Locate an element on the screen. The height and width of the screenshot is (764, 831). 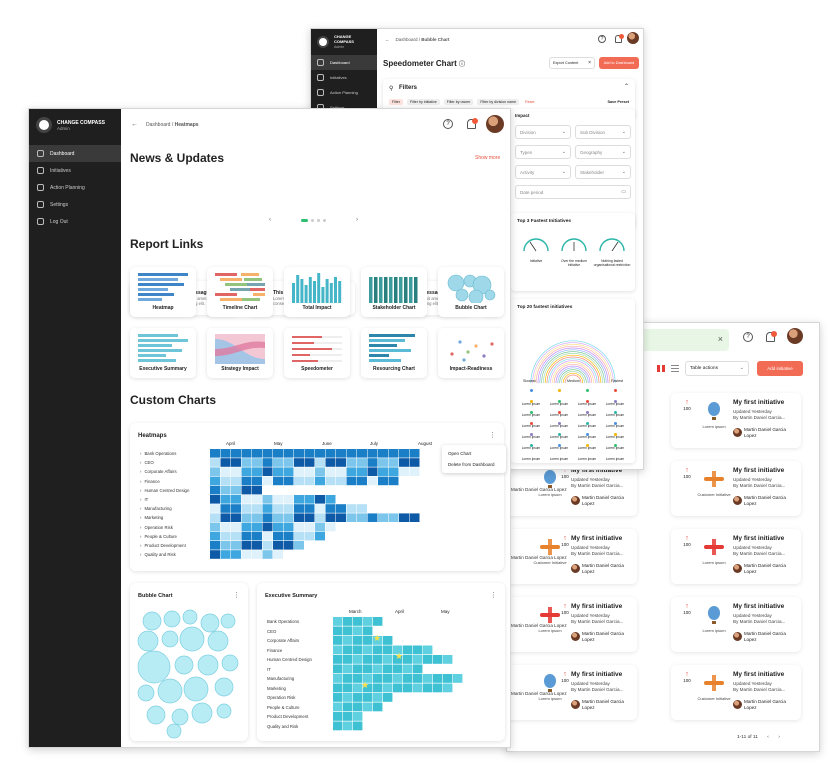
filter-chip: Filter by owner is located at coordinates (458, 102).